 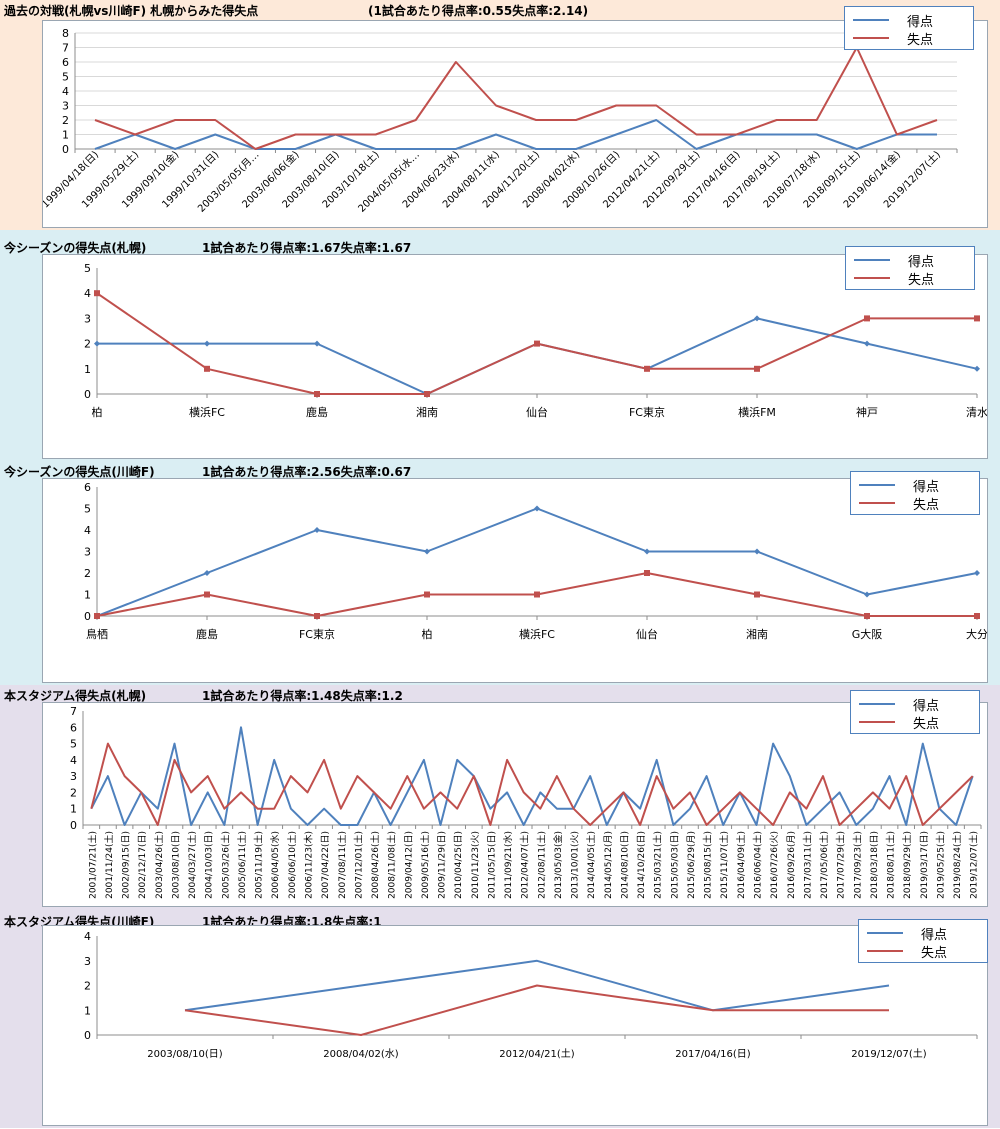 I want to click on x-tick-label: 湘南, so click(x=757, y=634).